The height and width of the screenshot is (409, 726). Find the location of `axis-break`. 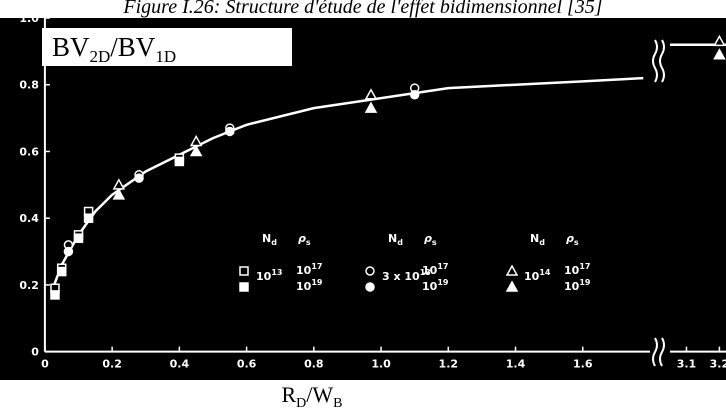

axis-break is located at coordinates (658, 352).